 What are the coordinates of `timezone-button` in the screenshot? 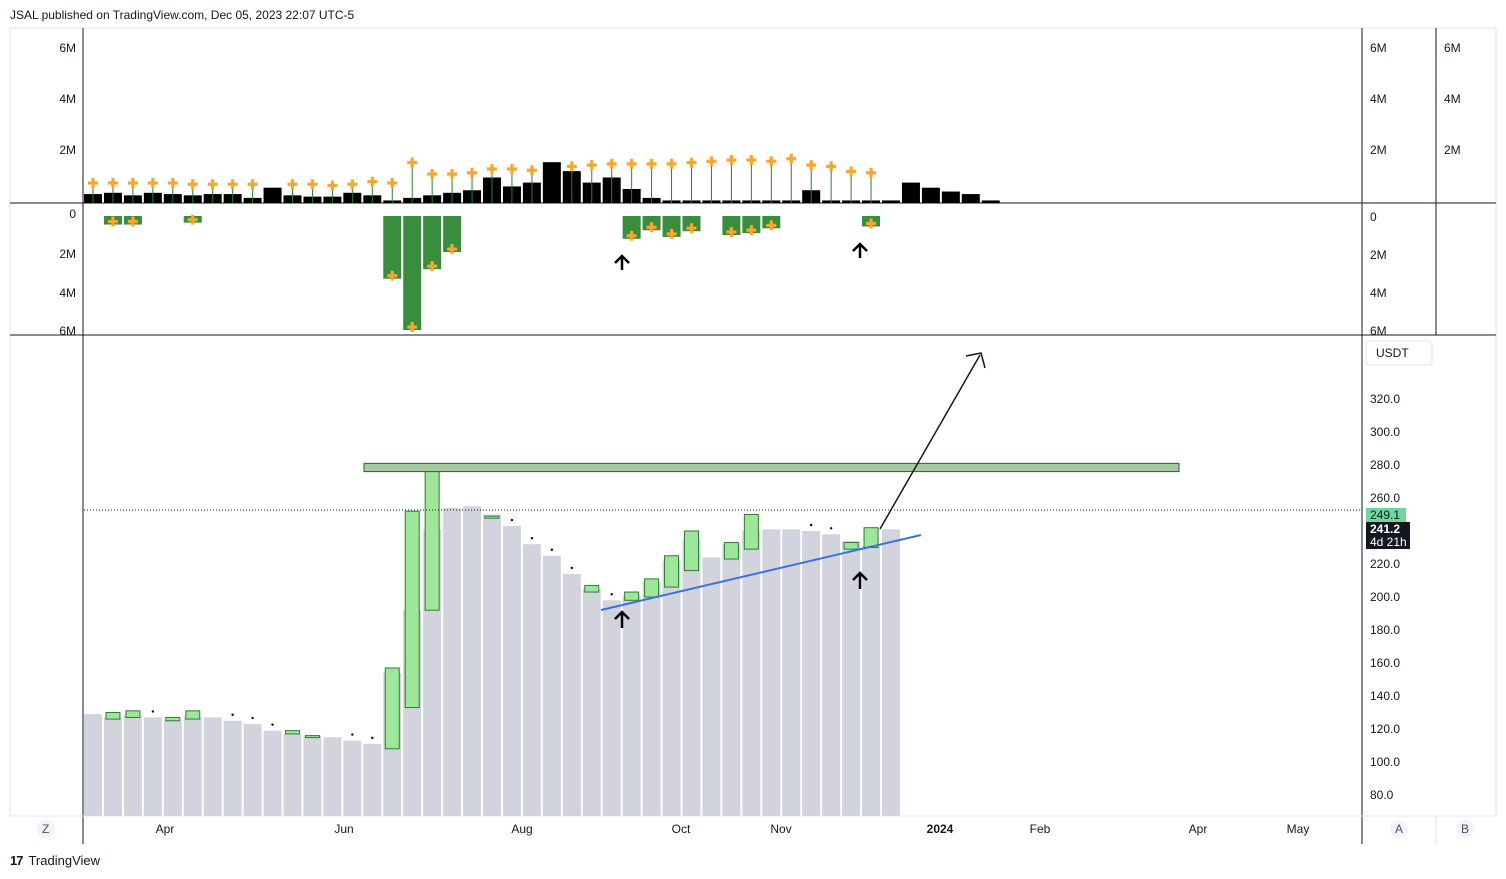 It's located at (46, 829).